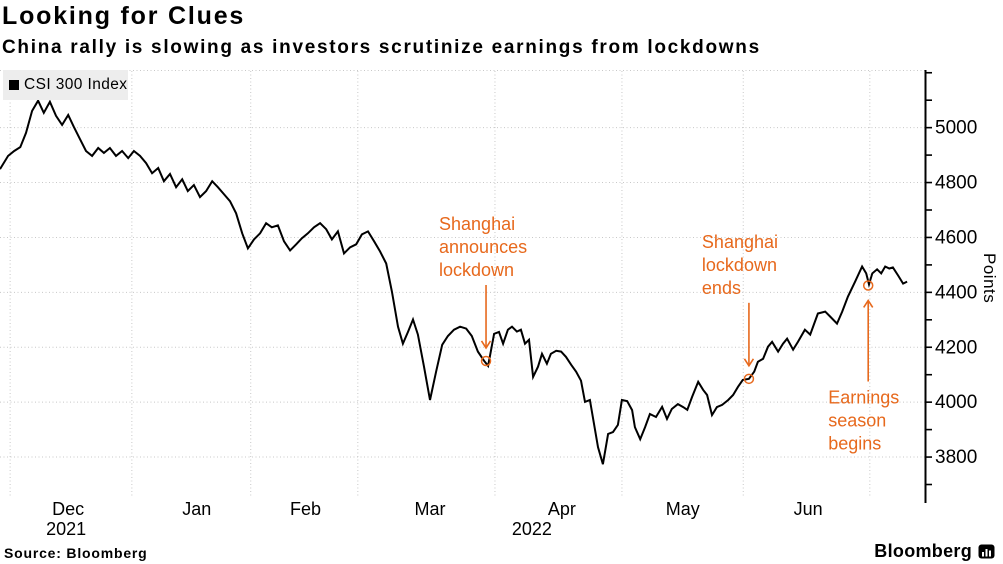 This screenshot has height=564, width=1003. I want to click on x-tick-label: May, so click(683, 509).